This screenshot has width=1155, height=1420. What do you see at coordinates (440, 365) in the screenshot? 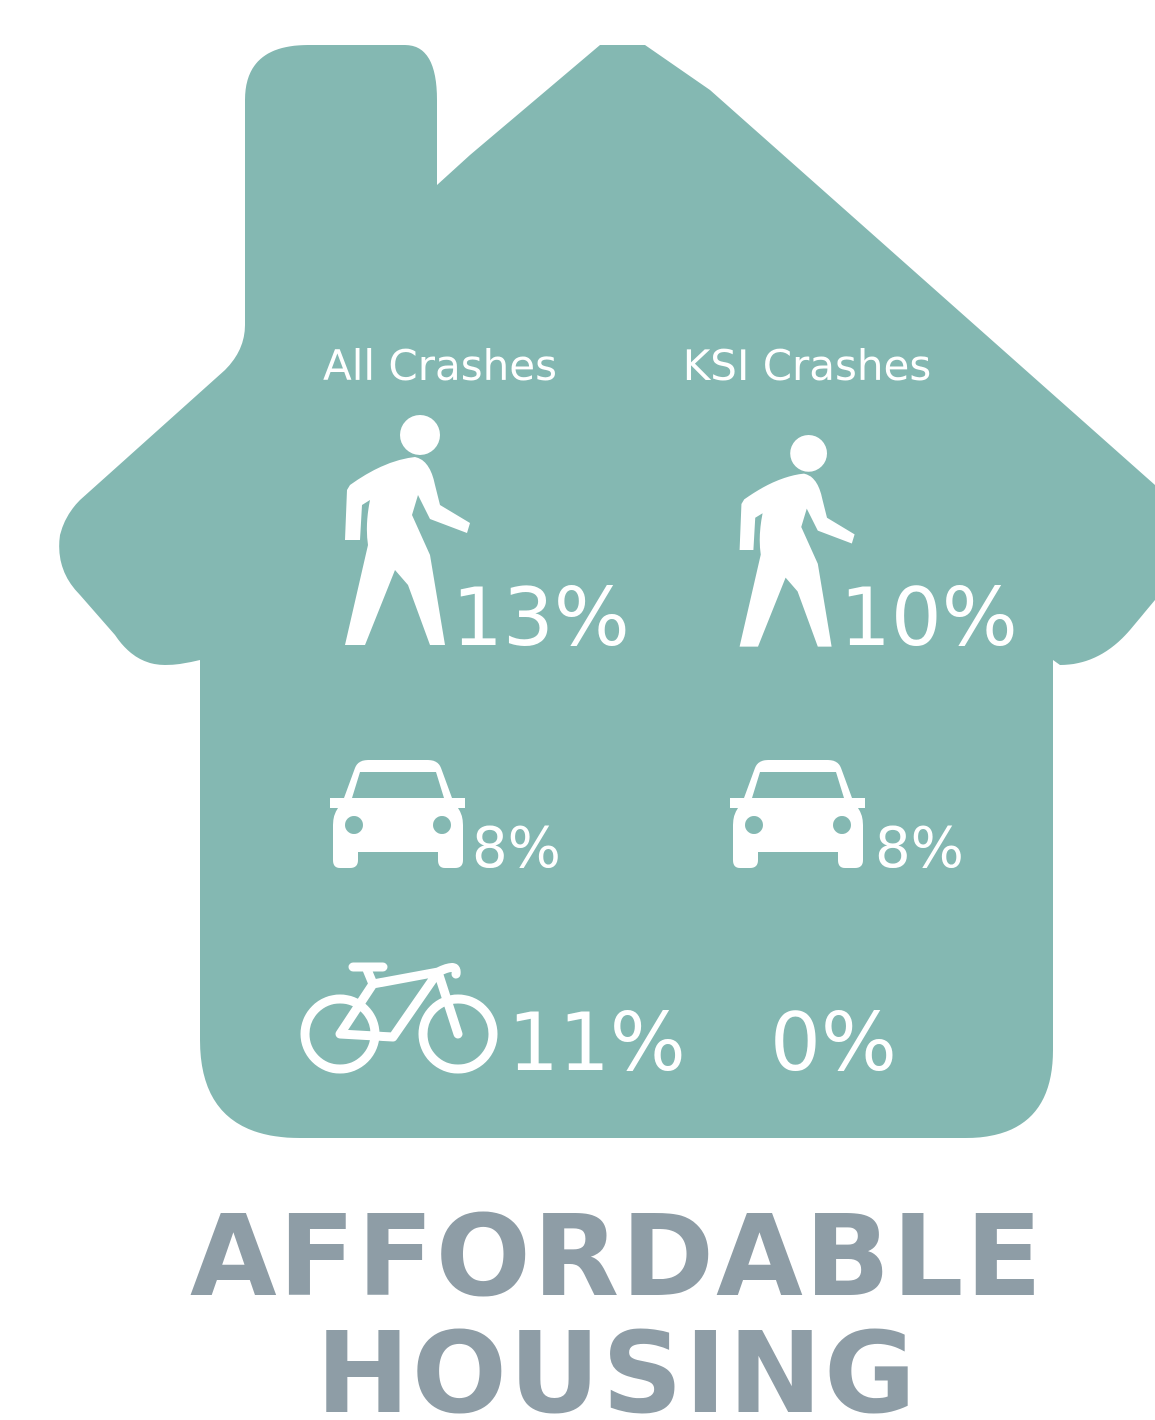
I see `column-heading: All Crashes` at bounding box center [440, 365].